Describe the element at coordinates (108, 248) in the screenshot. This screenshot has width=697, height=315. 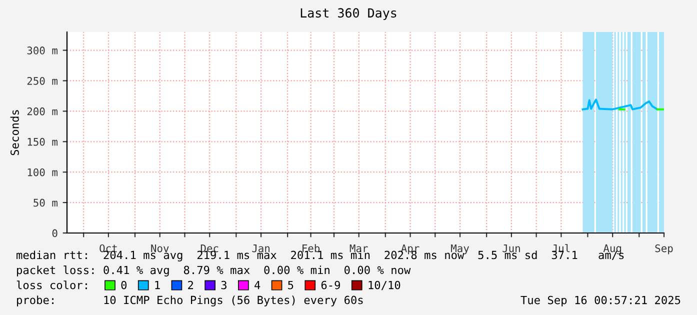
I see `x-tick-label: Oct` at that location.